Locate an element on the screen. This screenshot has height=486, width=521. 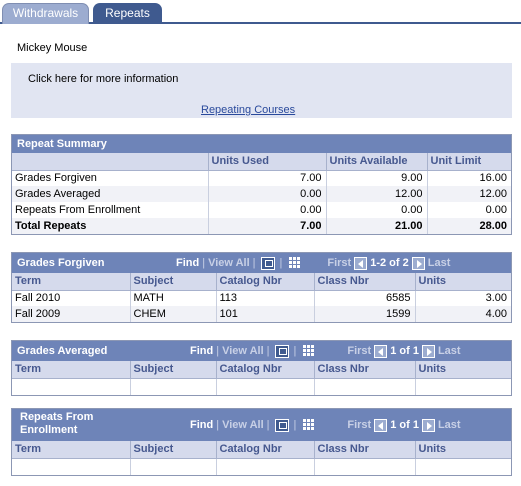
column-header is located at coordinates (110, 162).